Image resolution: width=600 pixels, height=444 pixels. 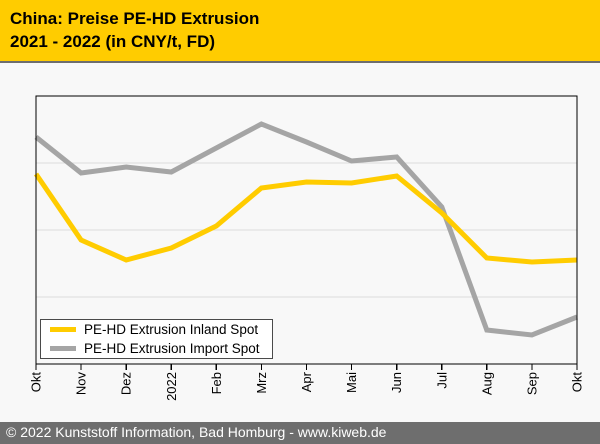 I want to click on x-tick-label: Jul, so click(x=441, y=380).